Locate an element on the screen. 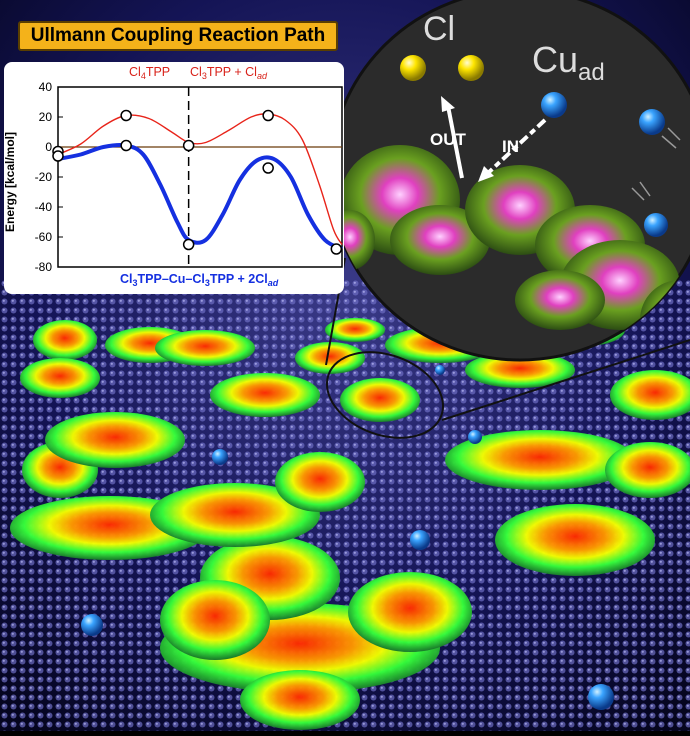 This screenshot has width=690, height=736. out-arrow is located at coordinates (452, 137).